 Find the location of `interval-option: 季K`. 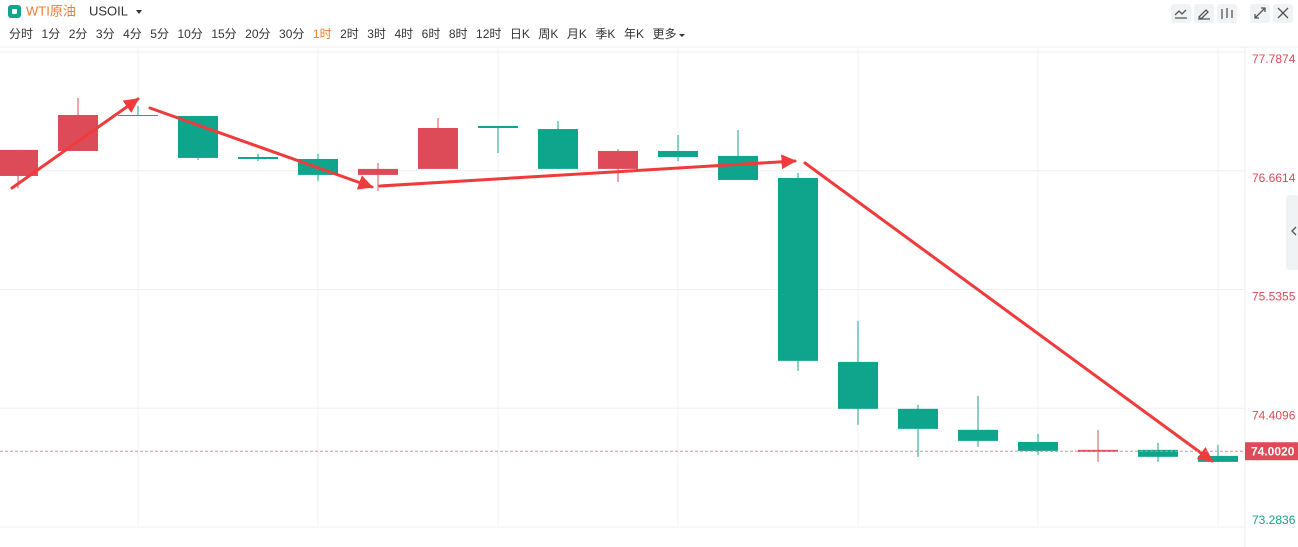

interval-option: 季K is located at coordinates (605, 34).